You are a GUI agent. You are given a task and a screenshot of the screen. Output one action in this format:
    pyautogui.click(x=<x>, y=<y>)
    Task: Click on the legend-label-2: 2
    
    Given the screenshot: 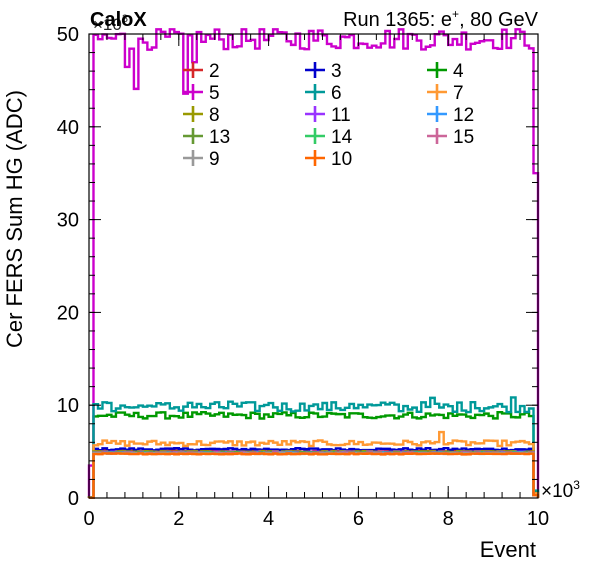 What is the action you would take?
    pyautogui.click(x=214, y=71)
    